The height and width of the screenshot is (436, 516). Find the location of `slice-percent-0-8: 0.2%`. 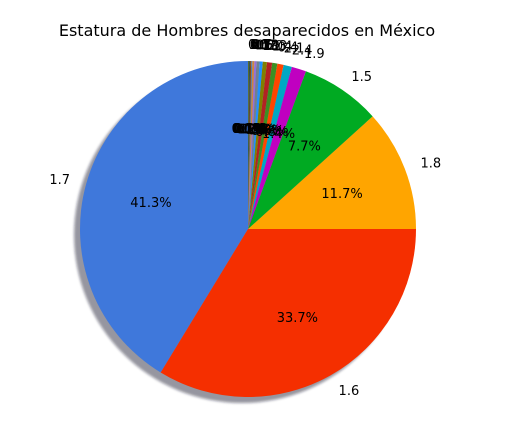

slice-percent-0-8: 0.2% is located at coordinates (251, 129).